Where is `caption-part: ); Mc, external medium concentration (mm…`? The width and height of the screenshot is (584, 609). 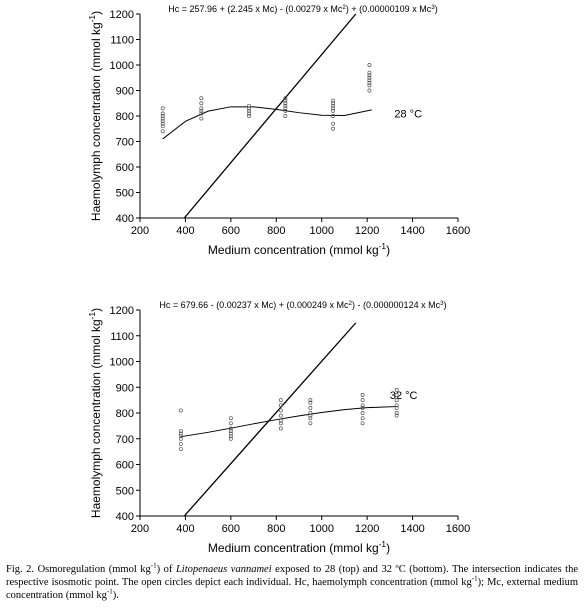 caption-part: ); Mc, external medium concentration (mm… is located at coordinates (292, 589).